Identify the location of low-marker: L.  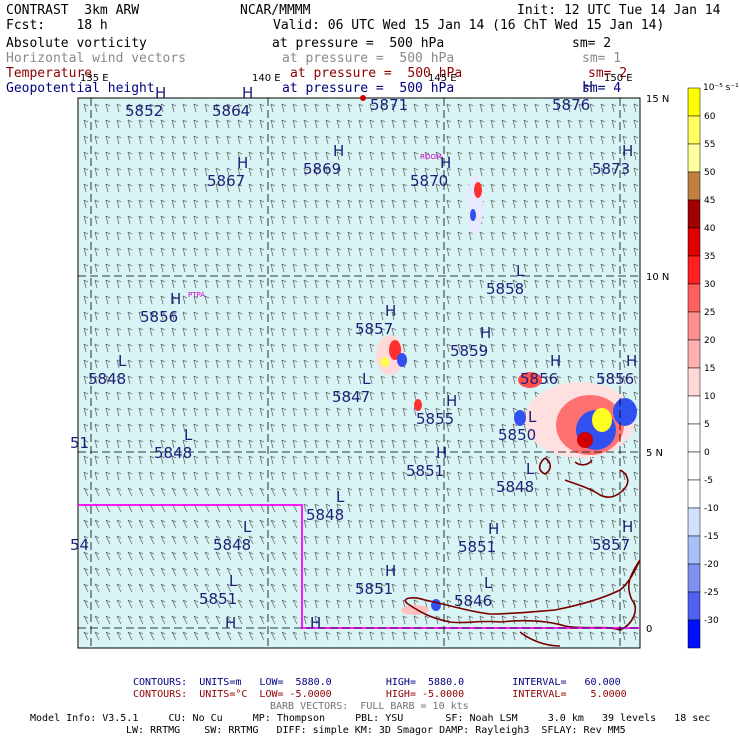
(520, 271).